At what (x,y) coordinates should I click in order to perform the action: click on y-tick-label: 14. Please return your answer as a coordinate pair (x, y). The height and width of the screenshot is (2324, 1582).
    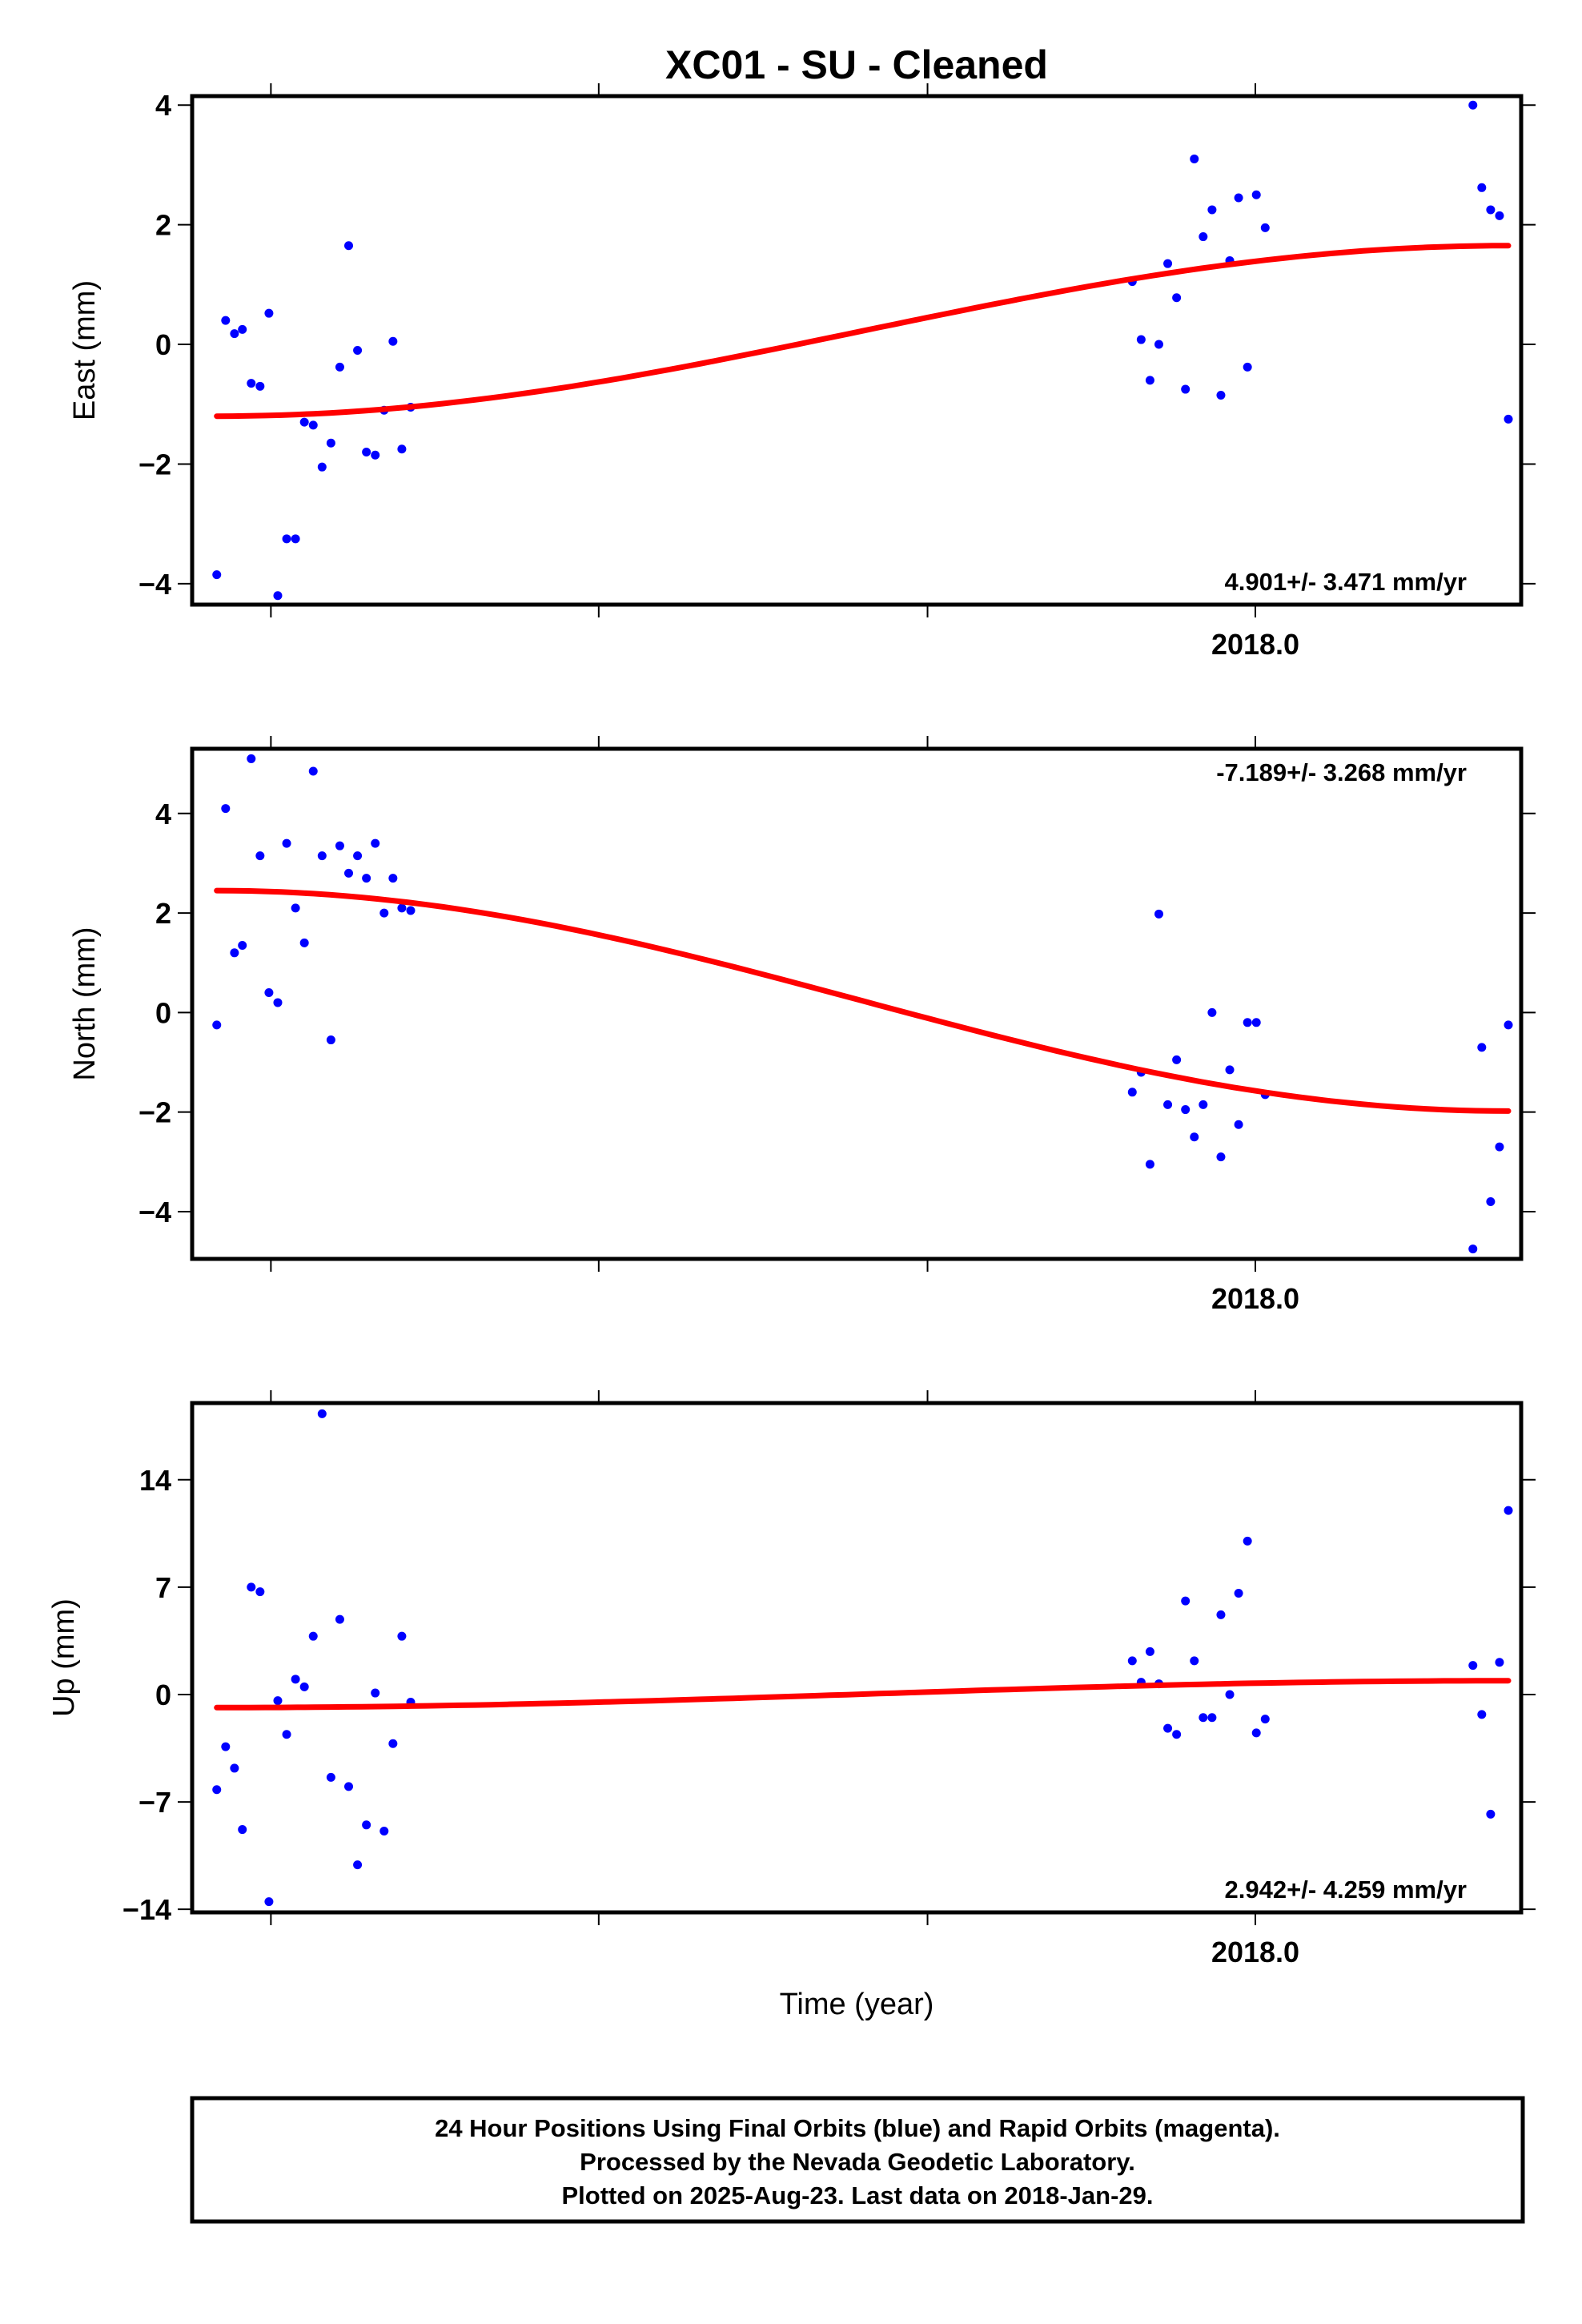
    Looking at the image, I should click on (155, 1480).